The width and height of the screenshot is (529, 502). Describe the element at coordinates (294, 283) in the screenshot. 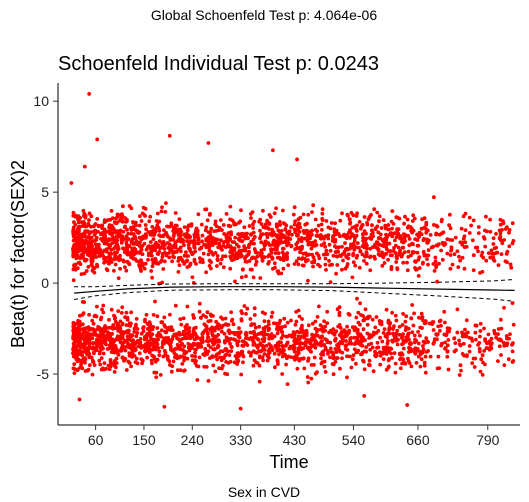

I see `ci-upper-line` at that location.